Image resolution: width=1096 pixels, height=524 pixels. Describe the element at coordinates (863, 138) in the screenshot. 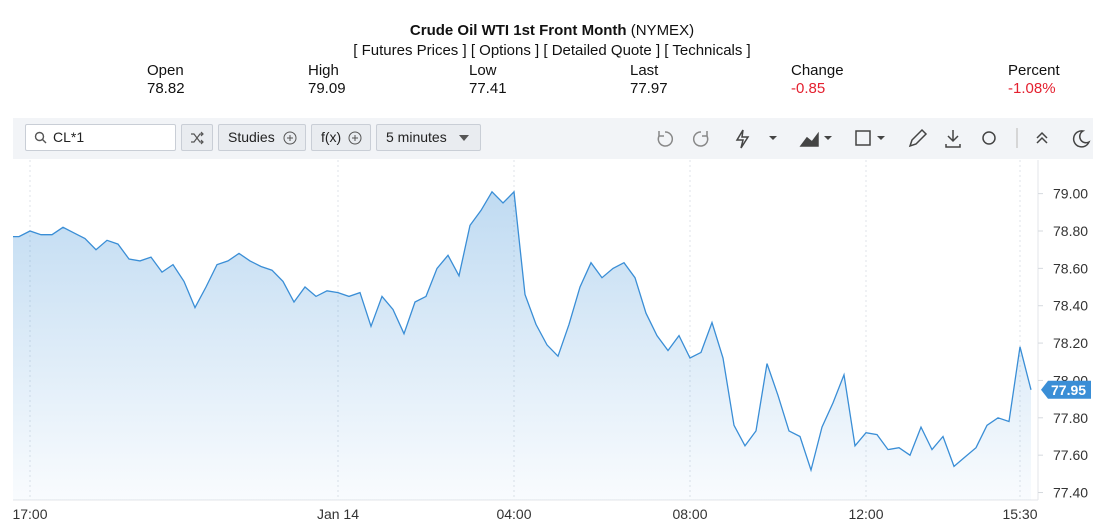

I see `layout-icon` at that location.